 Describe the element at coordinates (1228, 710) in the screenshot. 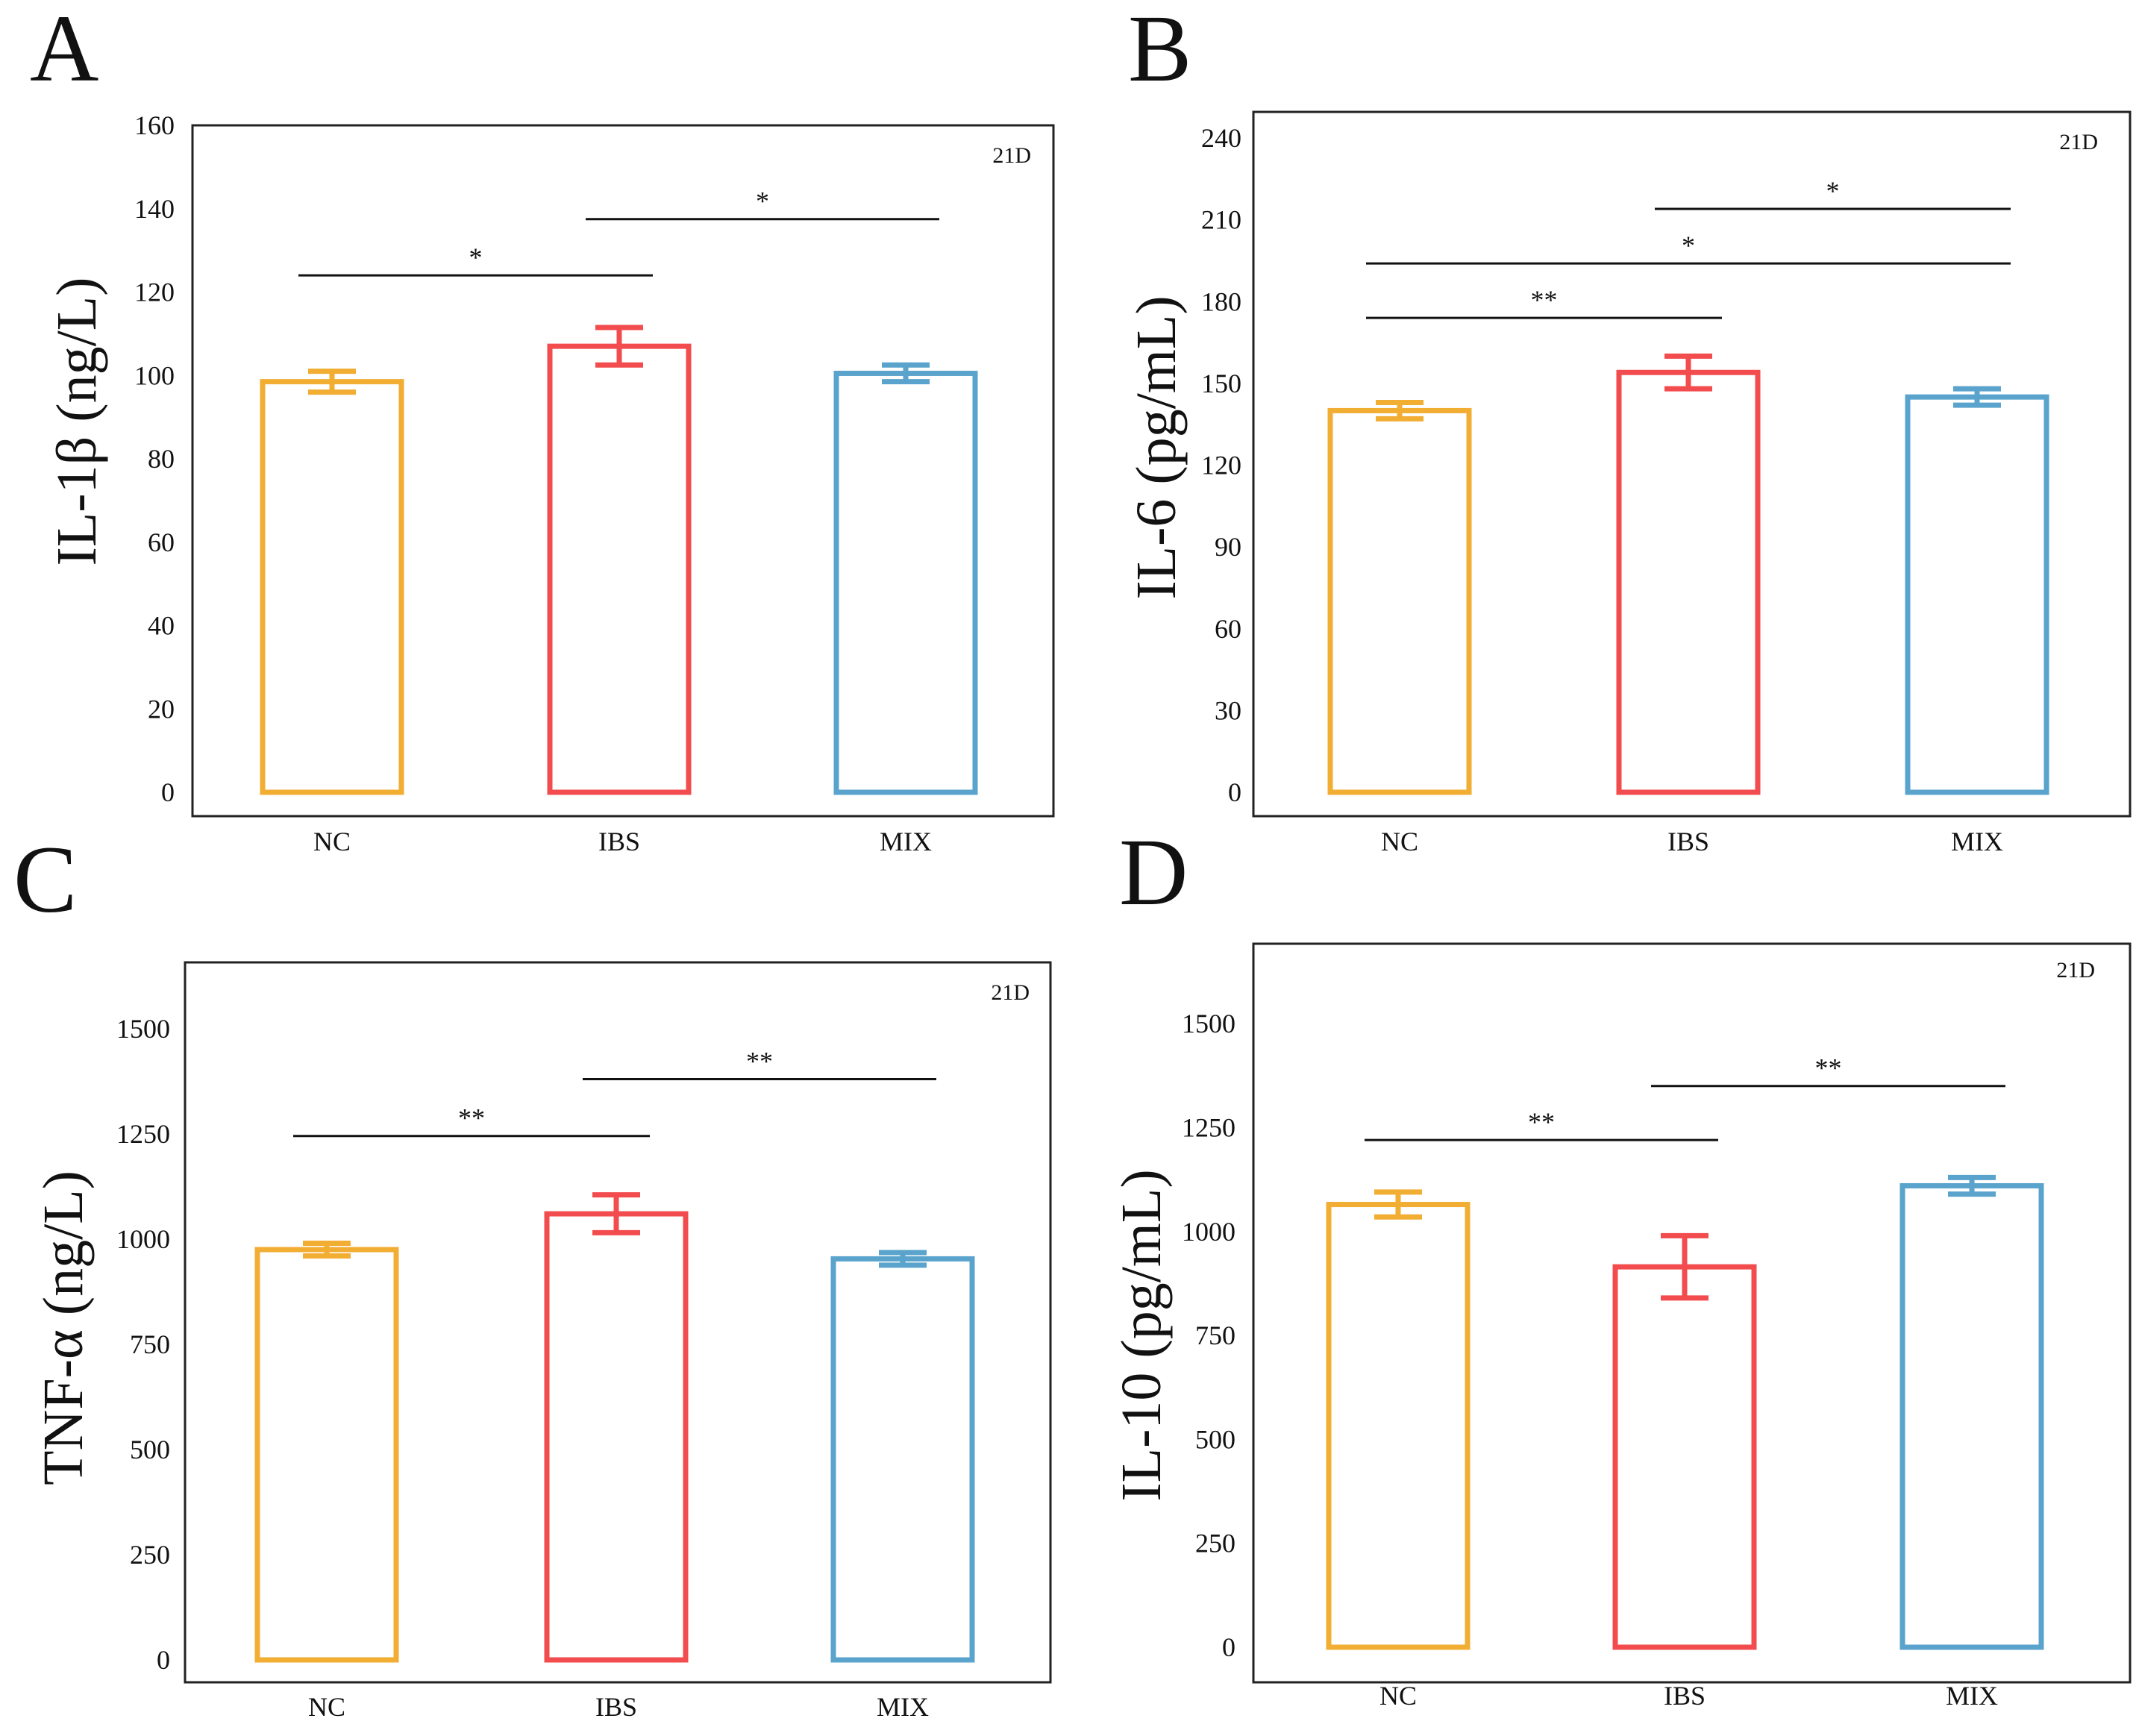

I see `y-tick-label: 30` at that location.